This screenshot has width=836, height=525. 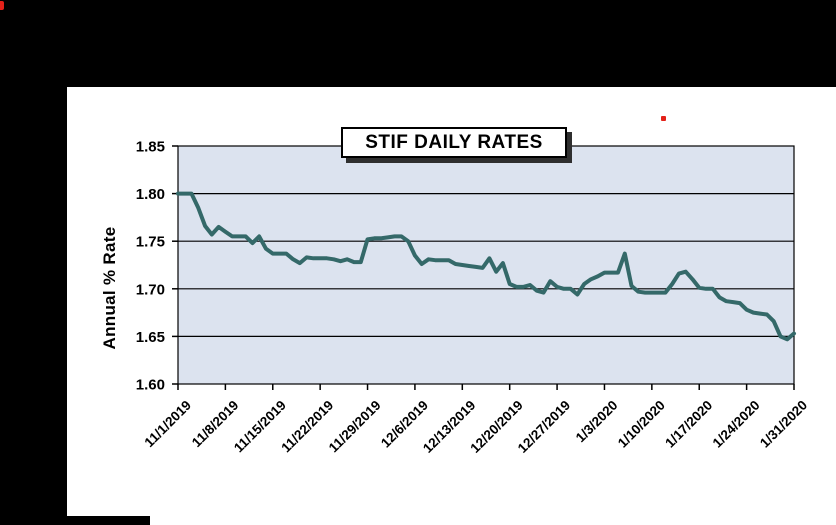 What do you see at coordinates (454, 142) in the screenshot?
I see `chart-title: STIF DAILY RATES` at bounding box center [454, 142].